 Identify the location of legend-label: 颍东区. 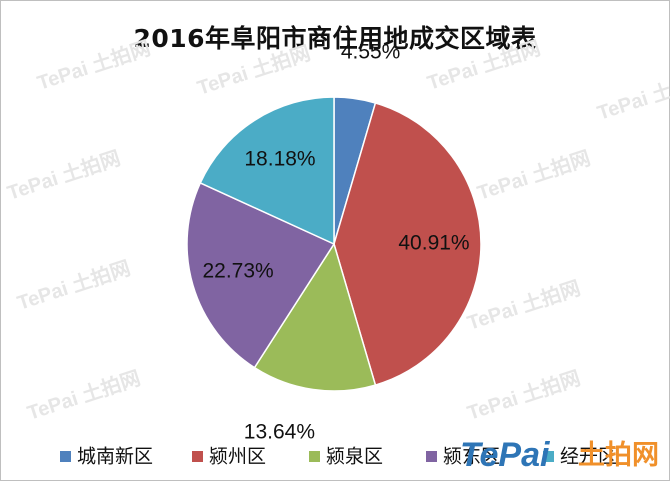
(471, 457).